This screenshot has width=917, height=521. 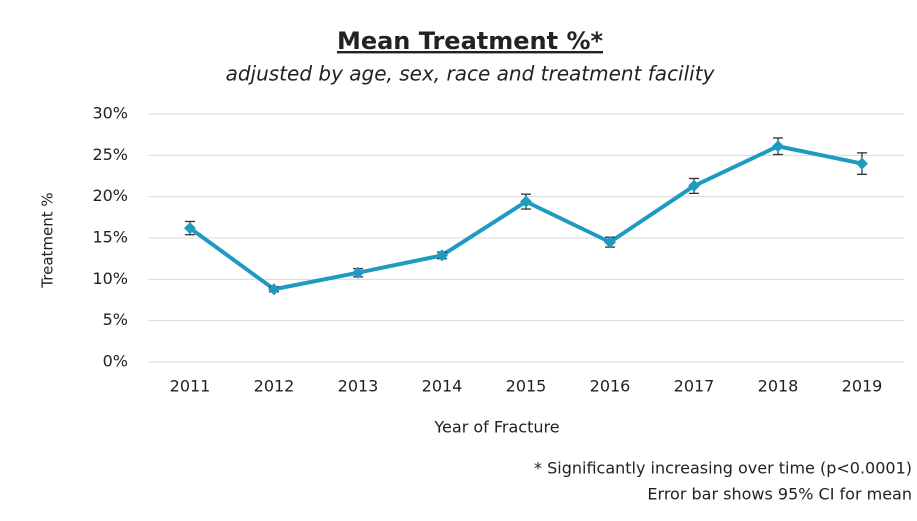 What do you see at coordinates (610, 386) in the screenshot?
I see `x-tick-label: 2016` at bounding box center [610, 386].